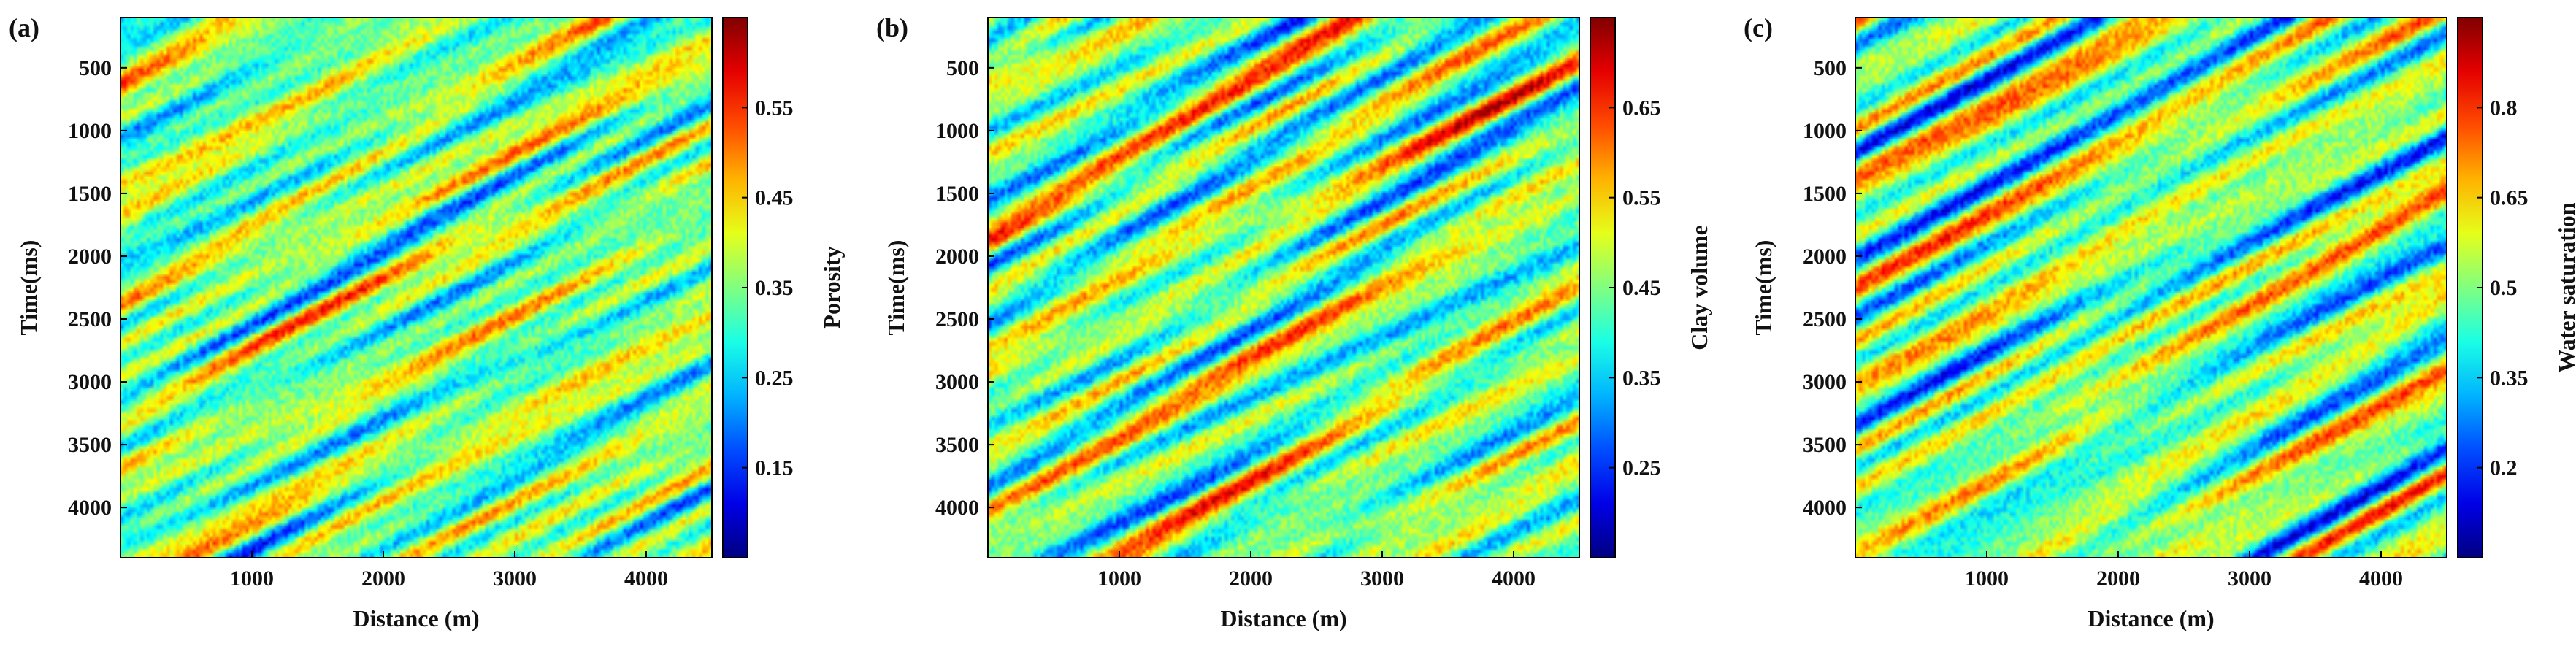 Image resolution: width=2576 pixels, height=657 pixels. I want to click on colorbar-label: Clay volume, so click(1699, 287).